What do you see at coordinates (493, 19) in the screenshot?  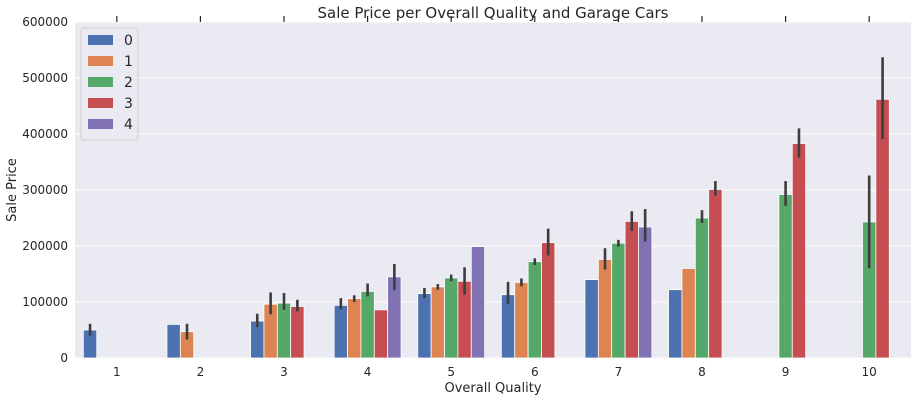 I see `top-tick-marks` at bounding box center [493, 19].